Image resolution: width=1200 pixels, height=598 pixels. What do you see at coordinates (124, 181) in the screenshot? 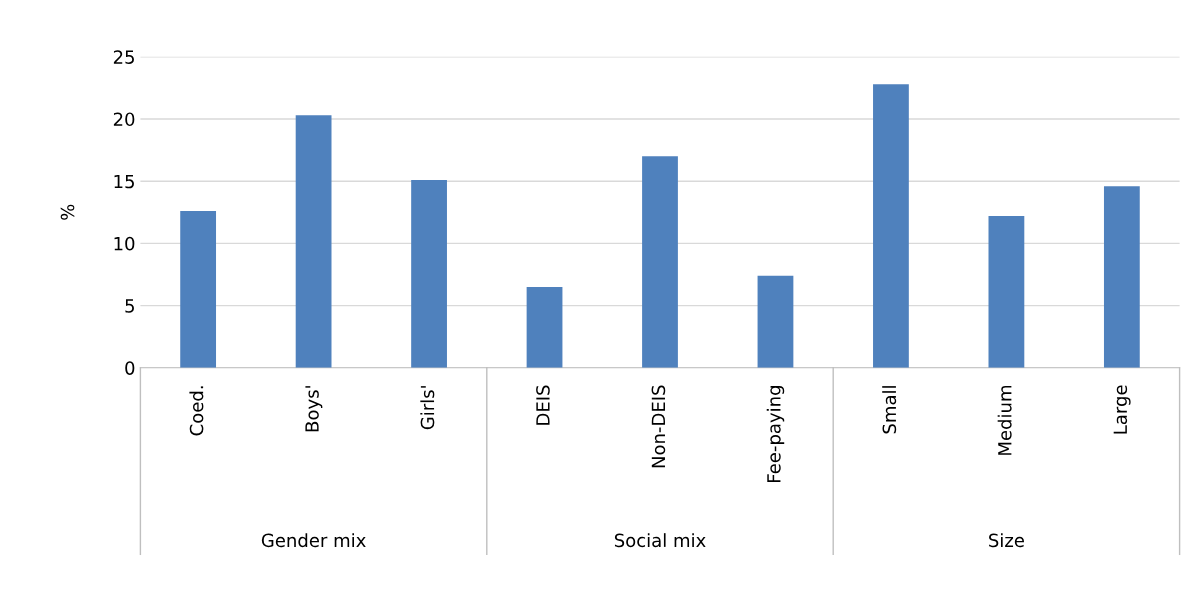
I see `y-tick-label: 15` at bounding box center [124, 181].